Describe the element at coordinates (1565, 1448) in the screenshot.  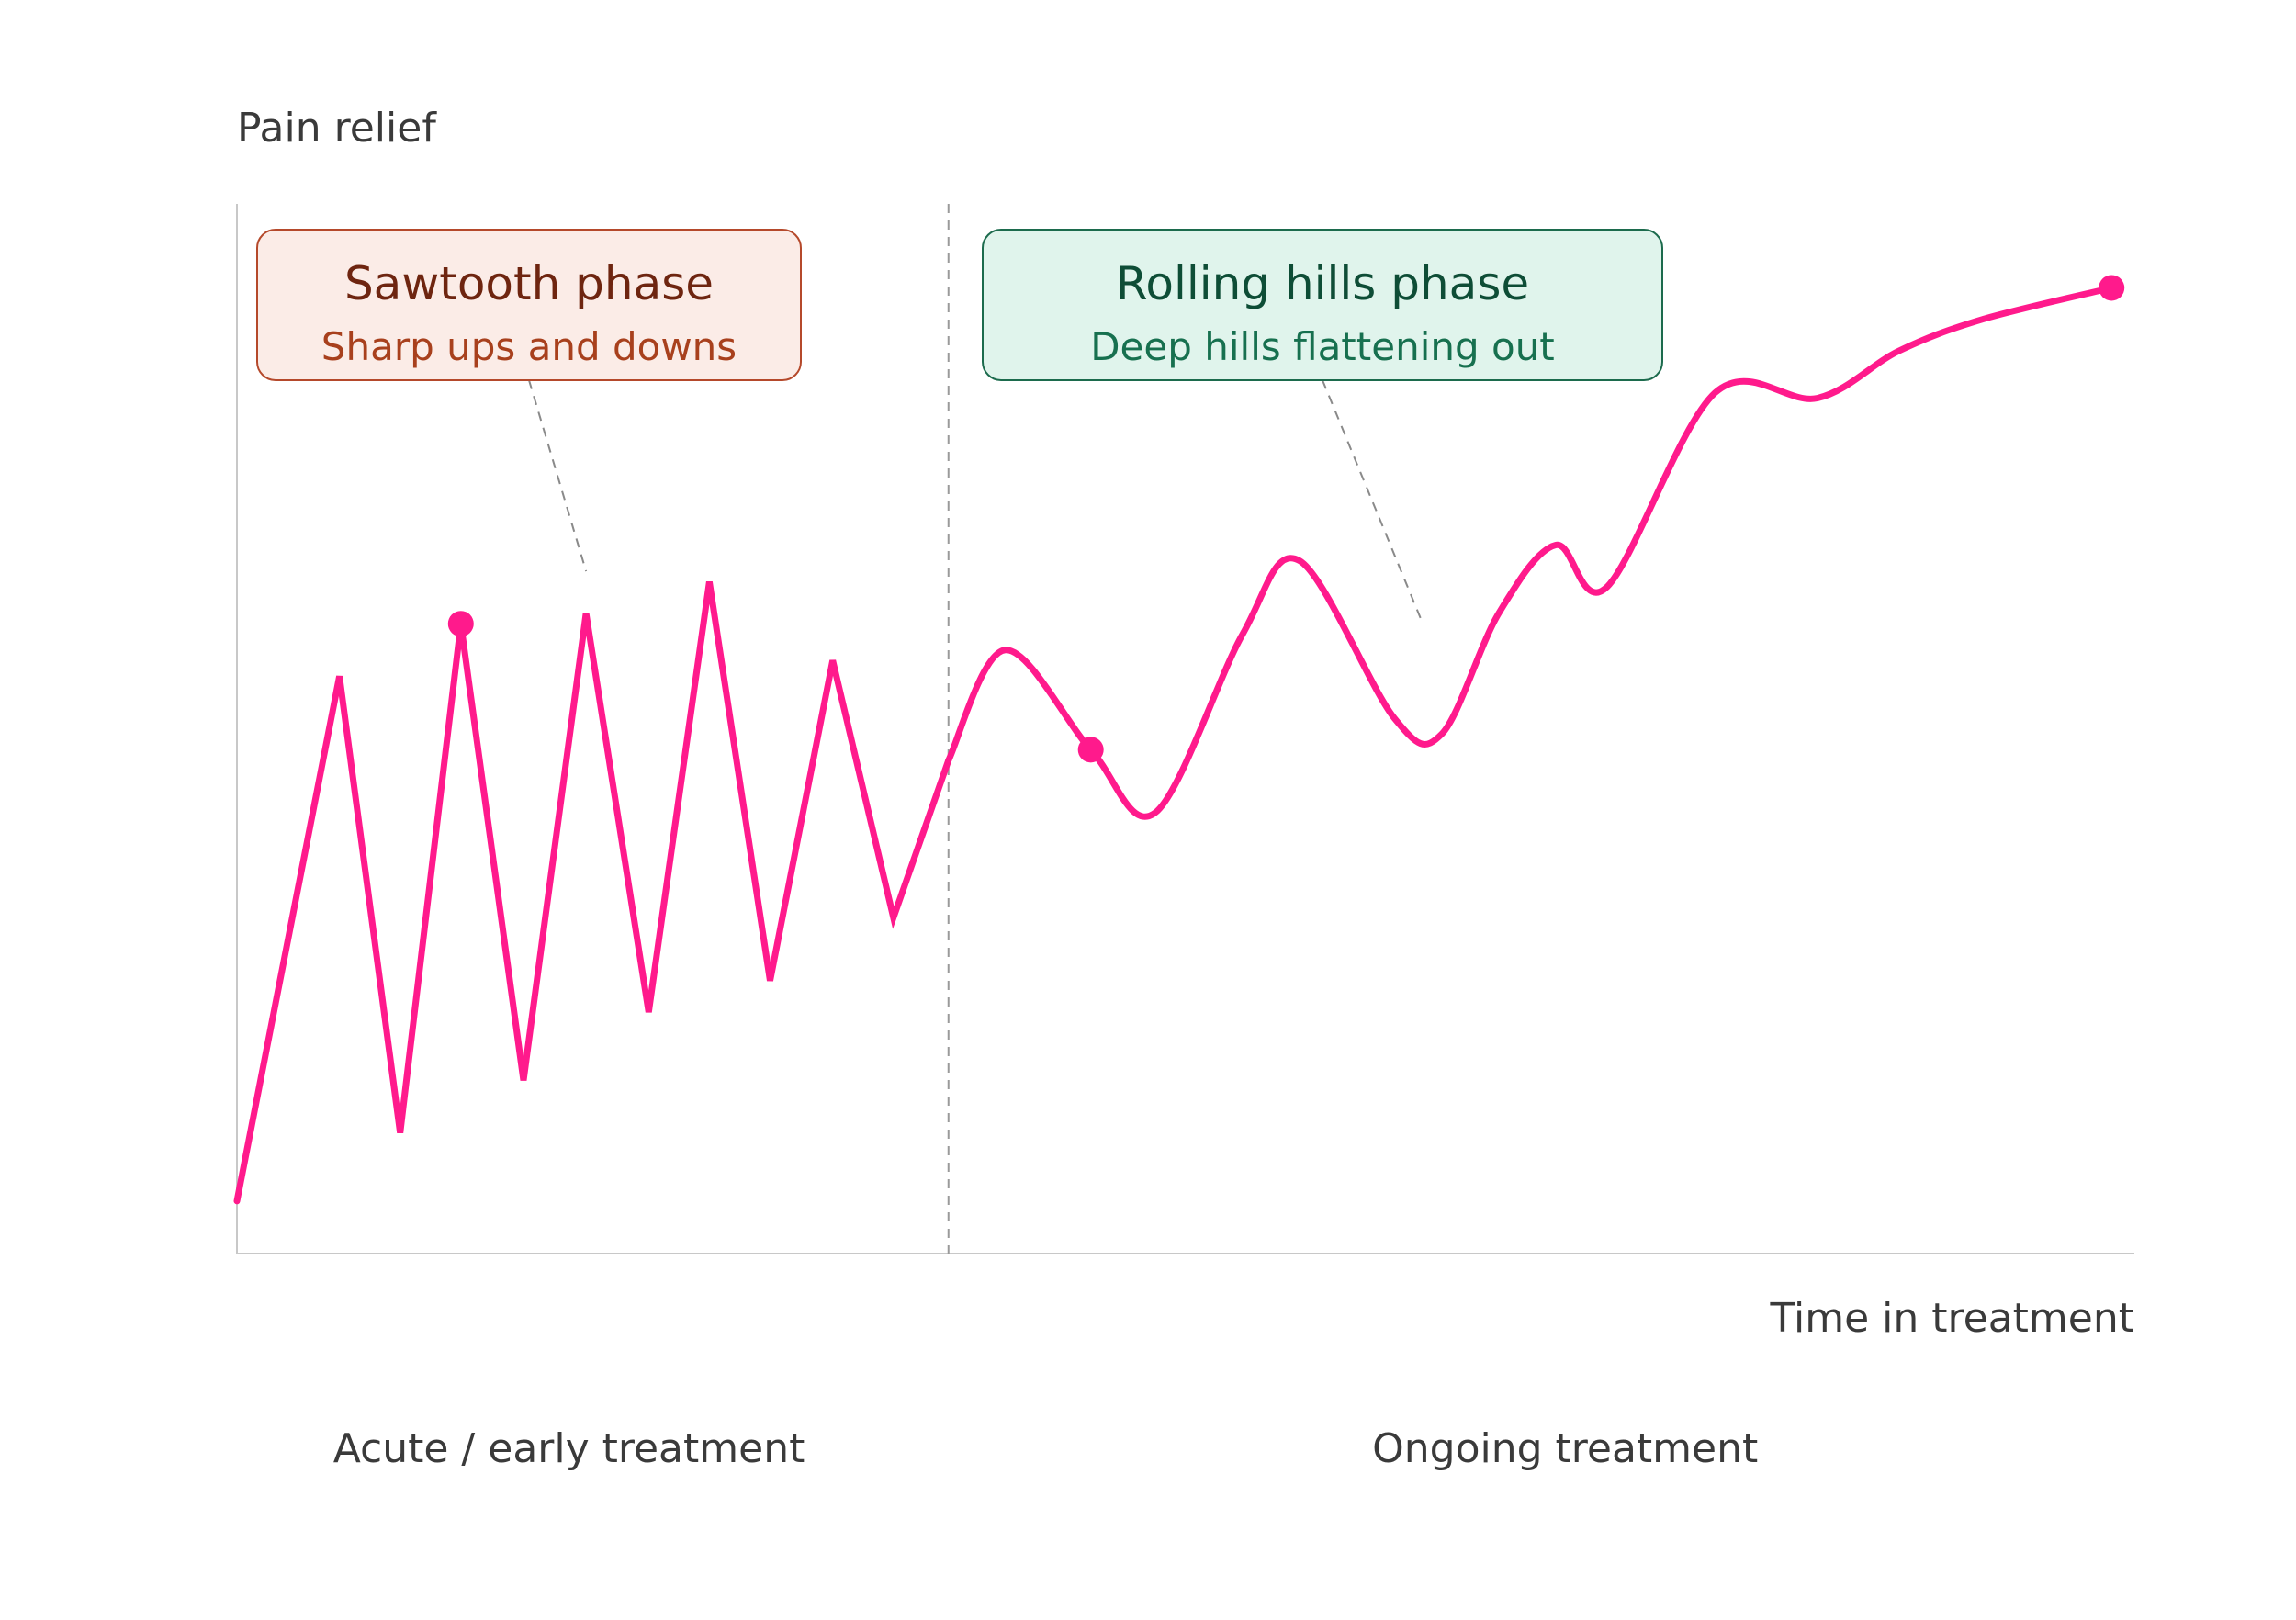
I see `phase-label-ongoing: Ongoing treatment` at that location.